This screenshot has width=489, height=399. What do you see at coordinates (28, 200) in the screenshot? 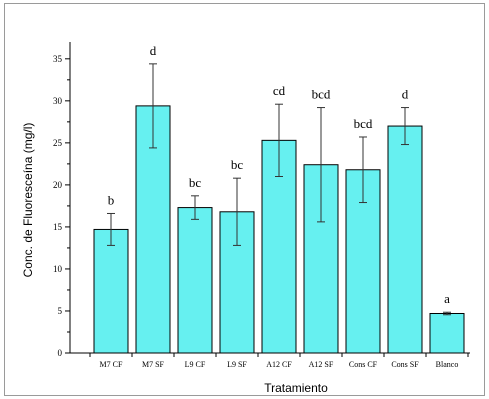
I see `y-axis-title: Conc. de Fluoresceína (mg/l)` at bounding box center [28, 200].